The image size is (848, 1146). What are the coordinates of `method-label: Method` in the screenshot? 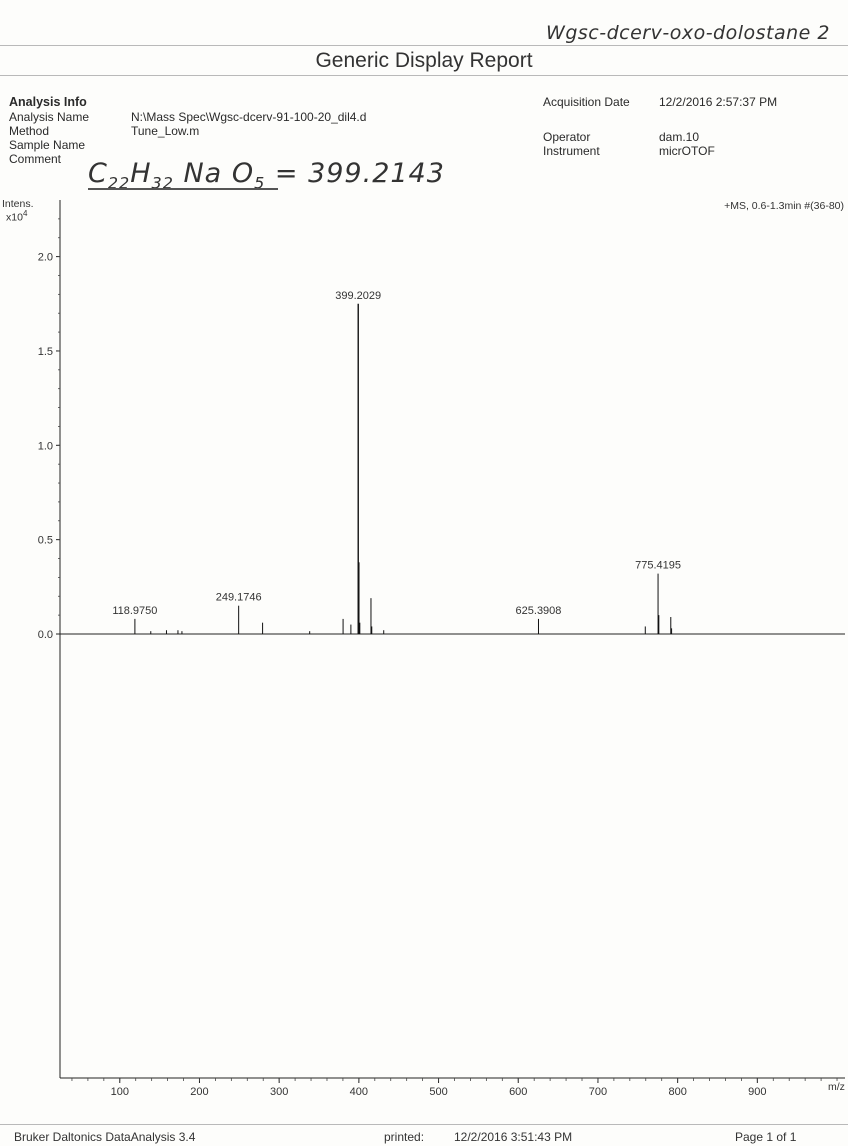 It's located at (29, 131).